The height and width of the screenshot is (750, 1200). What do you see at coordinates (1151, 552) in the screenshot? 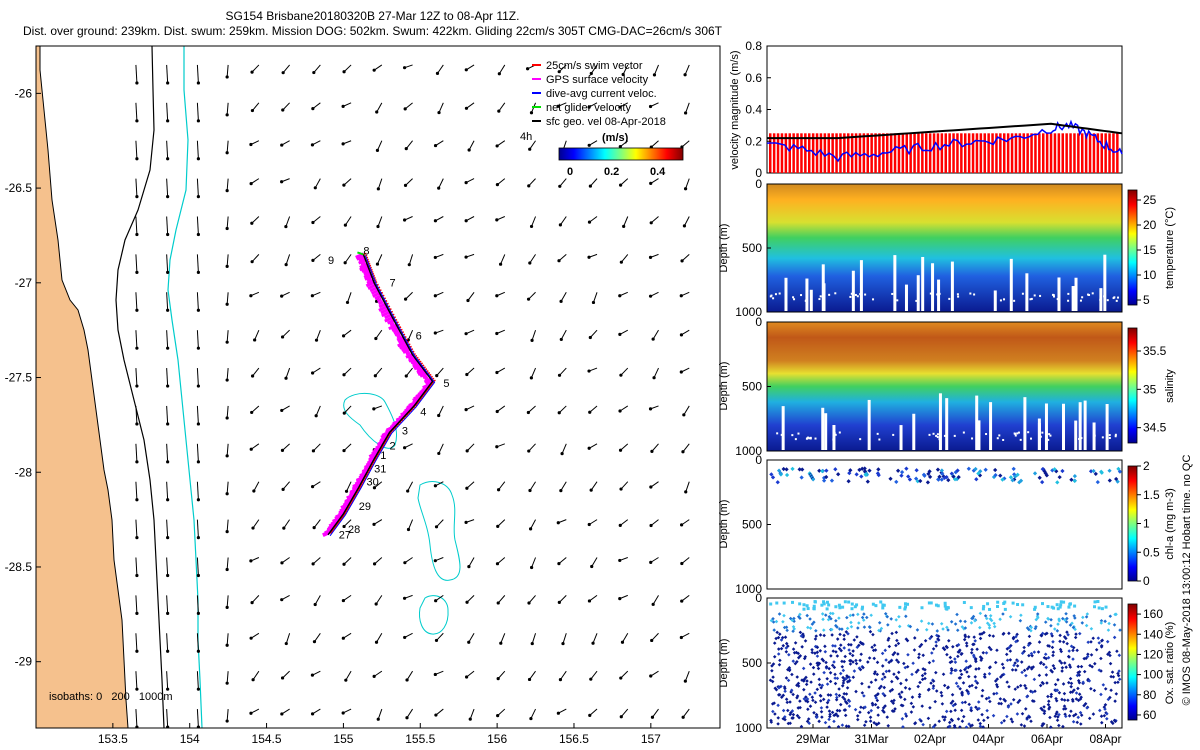
I see `colorbar-tick-label: 0.5` at bounding box center [1151, 552].